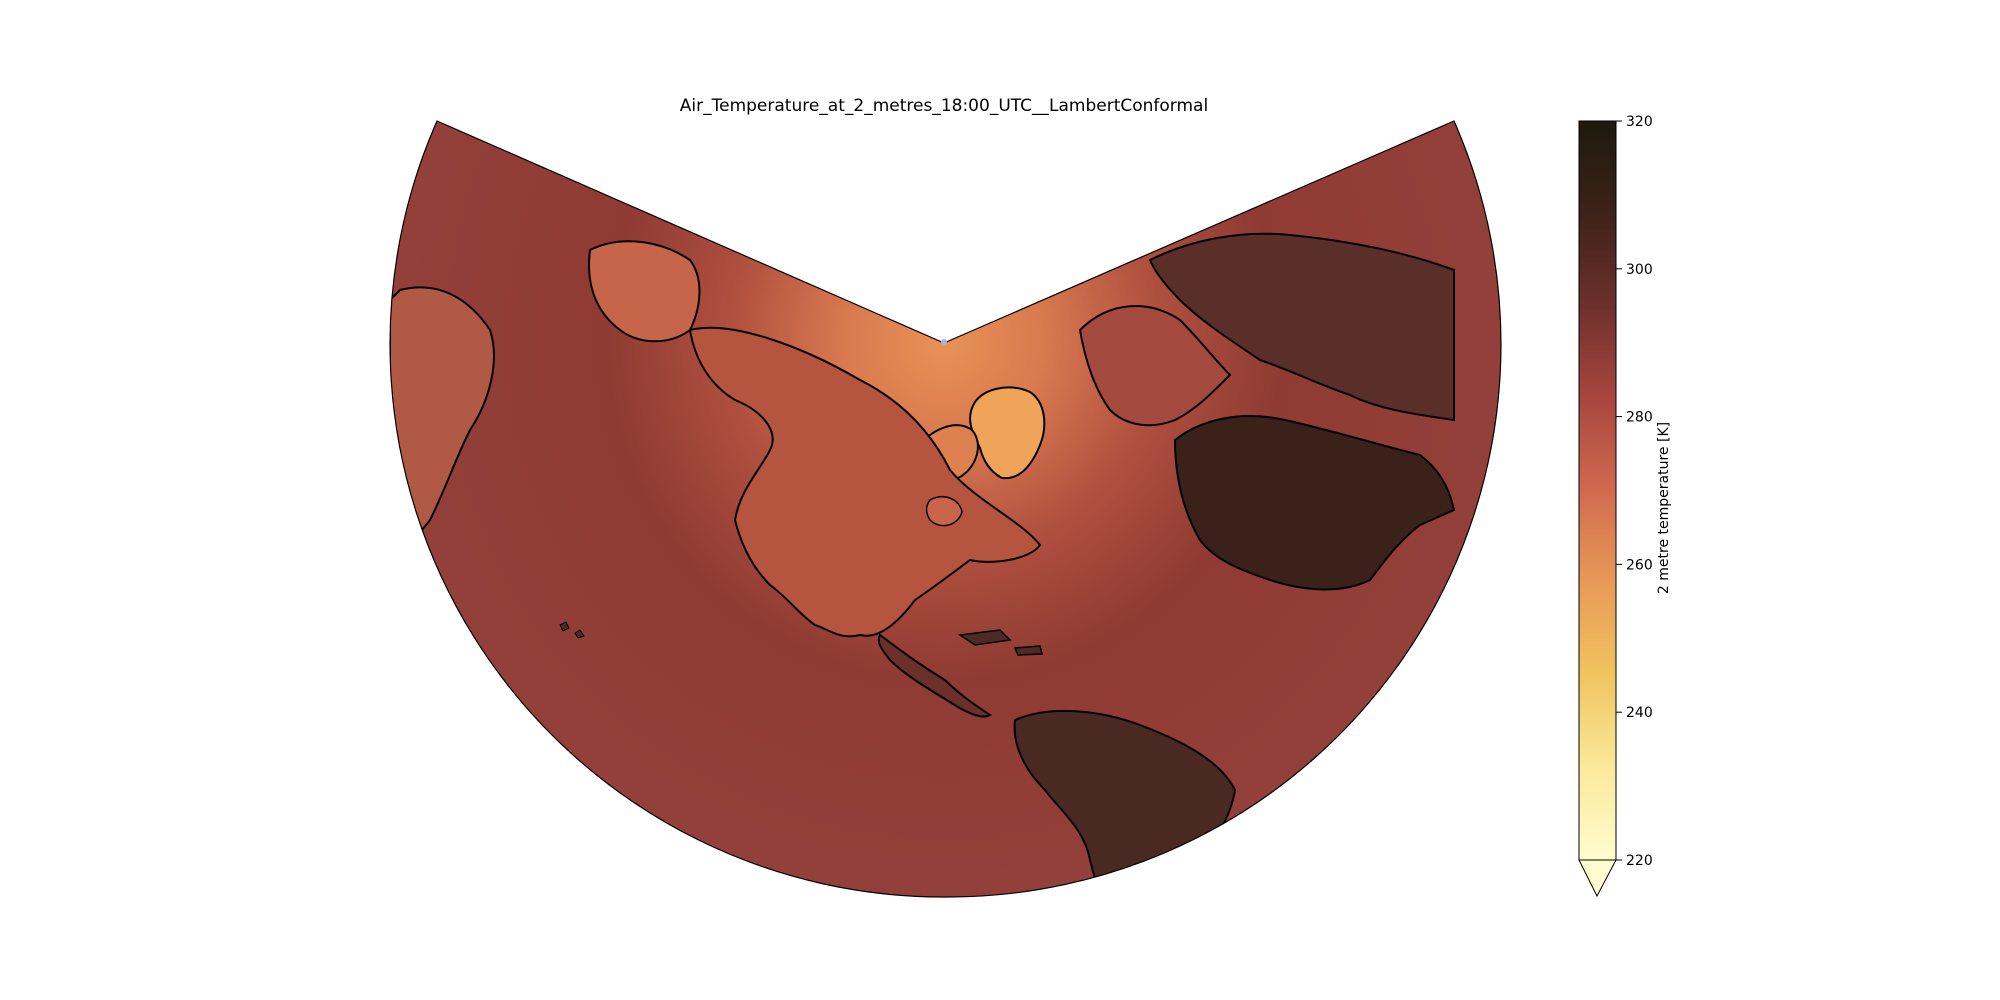 The height and width of the screenshot is (1000, 2000). I want to click on colorbar-tick-label: 300, so click(1639, 270).